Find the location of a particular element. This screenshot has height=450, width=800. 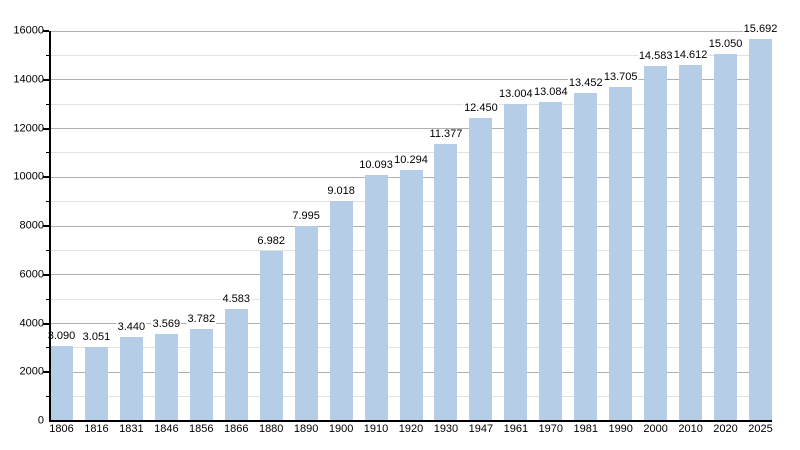

bar-2020 is located at coordinates (726, 237).